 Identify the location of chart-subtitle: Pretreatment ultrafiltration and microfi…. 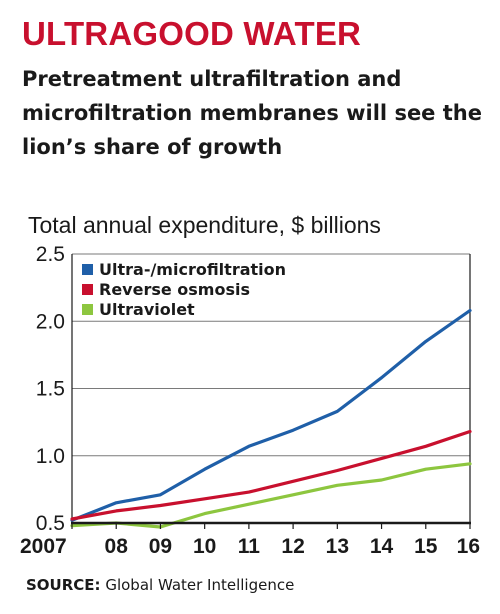
(252, 113).